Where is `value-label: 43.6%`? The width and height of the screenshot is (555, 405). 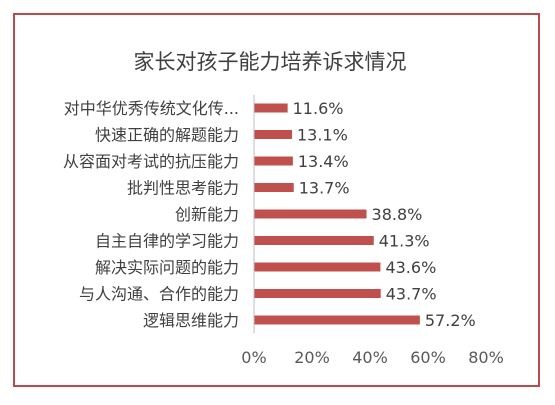
value-label: 43.6% is located at coordinates (410, 267).